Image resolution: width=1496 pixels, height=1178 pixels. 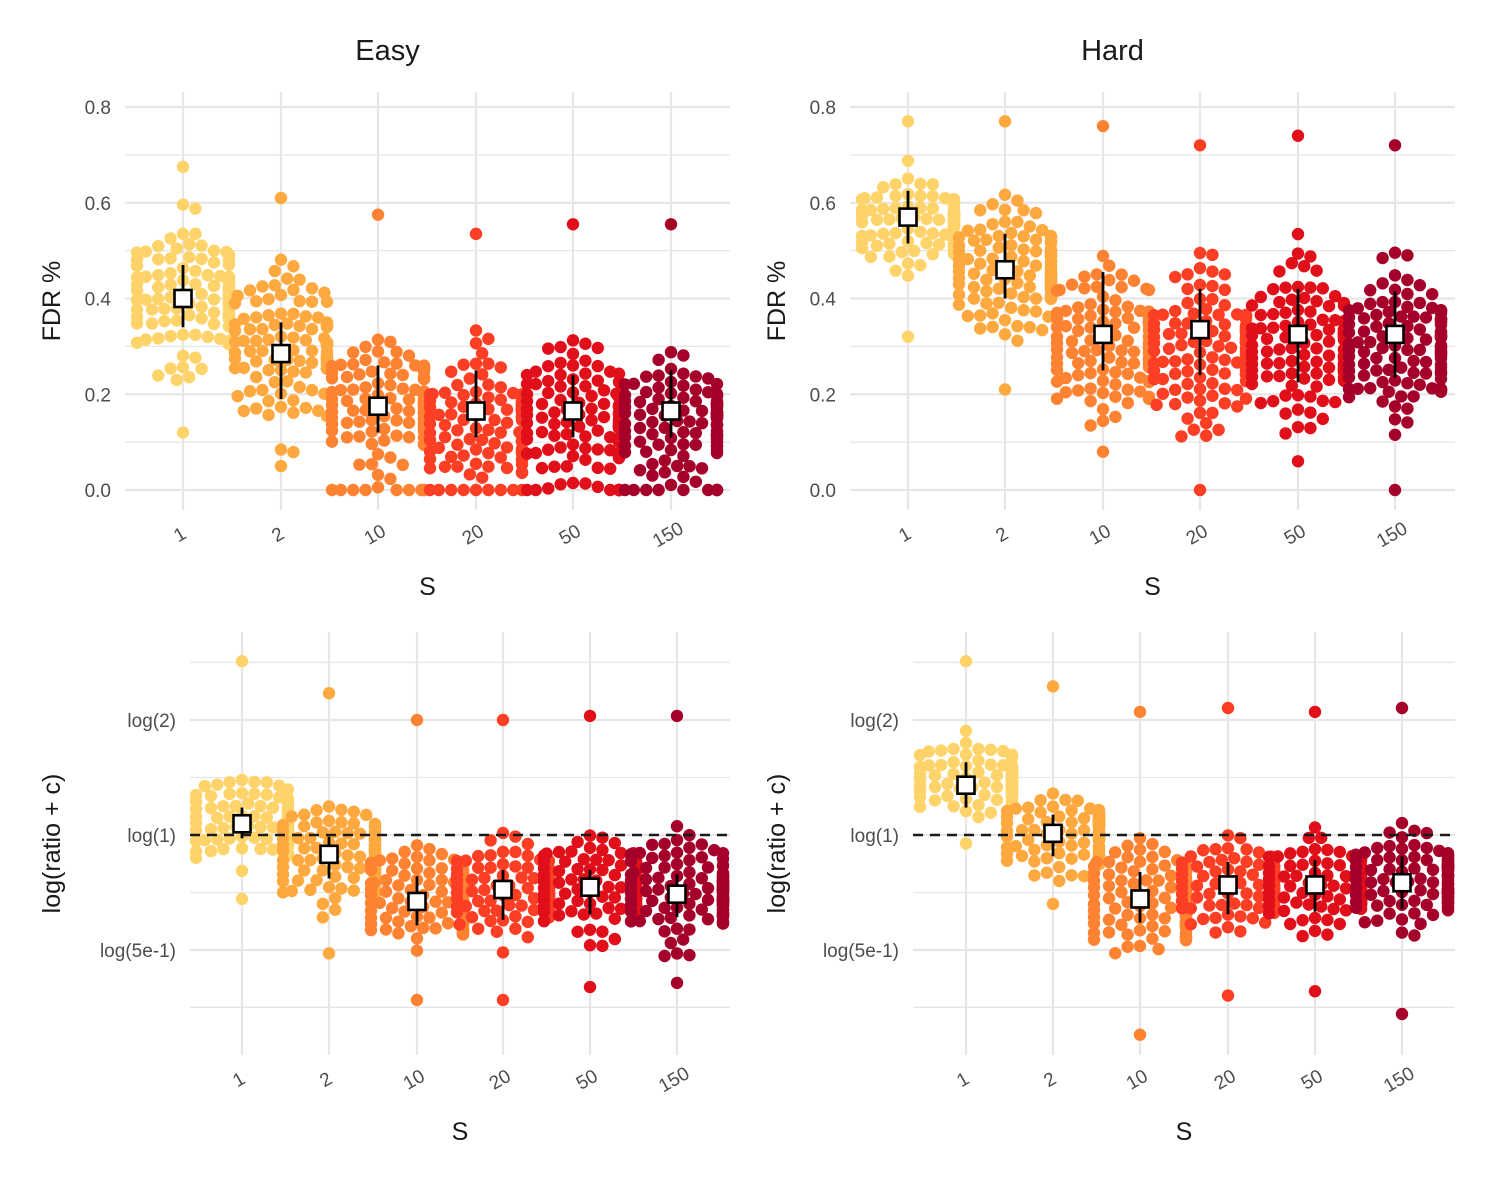 I want to click on x-tick-label: 1, so click(x=180, y=534).